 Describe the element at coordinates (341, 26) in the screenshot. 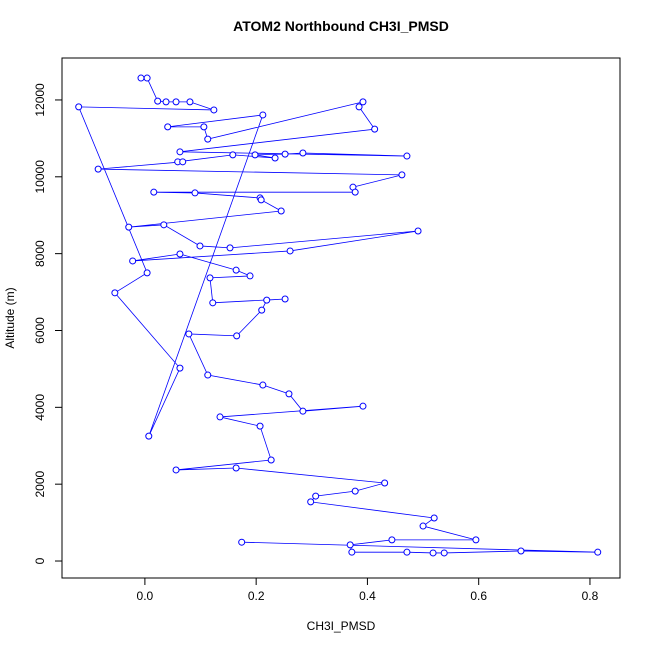

I see `chart-title: ATOM2 Northbound CH3I_PMSD` at that location.